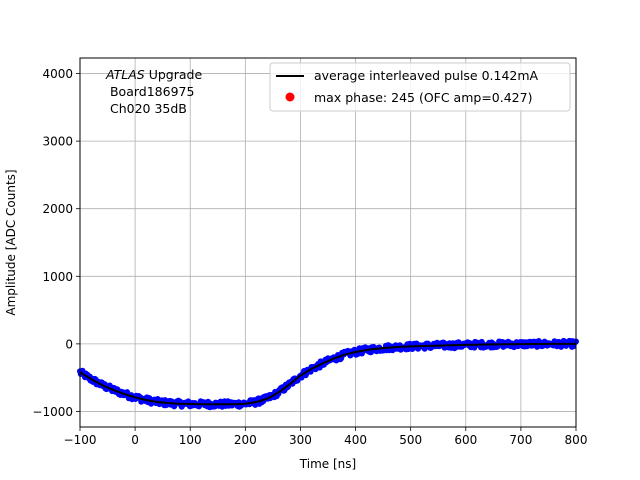 The width and height of the screenshot is (640, 480). I want to click on y-axis-label: Amplitude [ADC Counts], so click(11, 242).